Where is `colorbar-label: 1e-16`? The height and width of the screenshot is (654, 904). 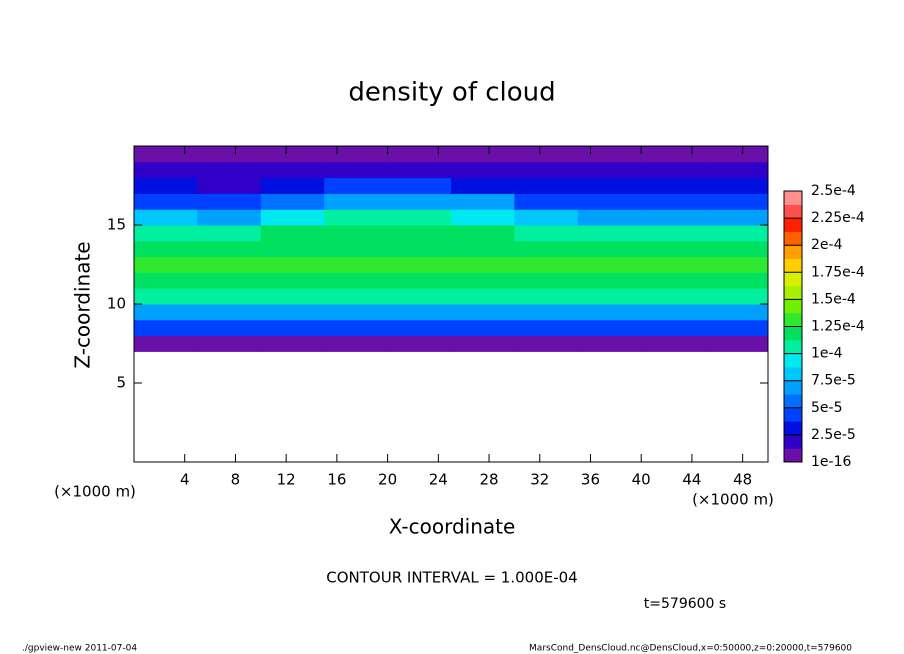
colorbar-label: 1e-16 is located at coordinates (831, 462).